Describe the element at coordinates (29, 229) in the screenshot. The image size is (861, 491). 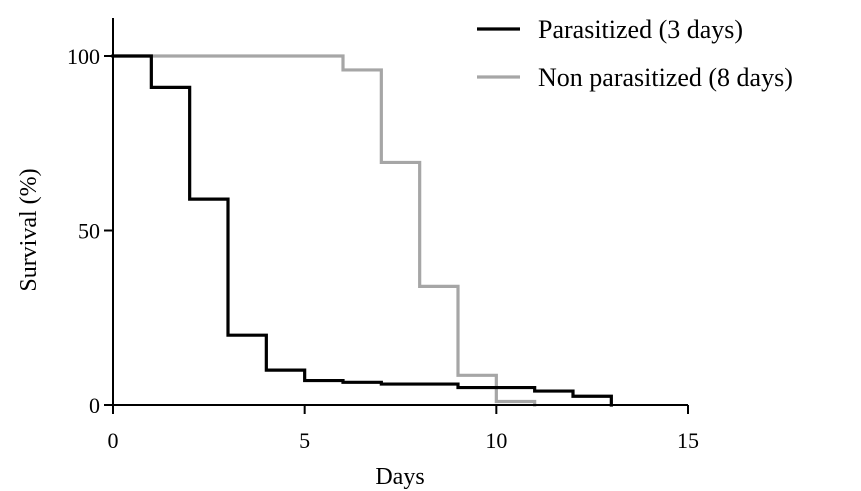
I see `y-axis-title: Survival (%)` at that location.